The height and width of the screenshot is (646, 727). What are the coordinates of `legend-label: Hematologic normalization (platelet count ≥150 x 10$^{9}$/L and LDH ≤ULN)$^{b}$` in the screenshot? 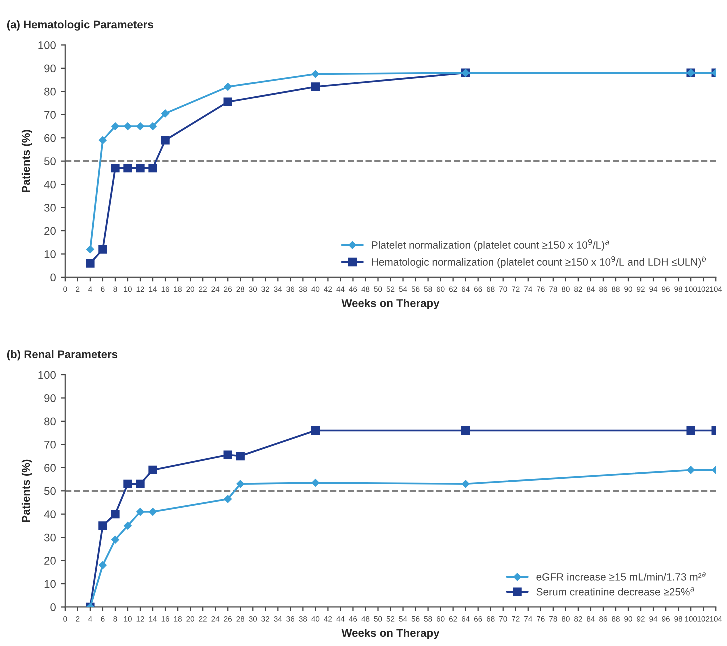 It's located at (539, 262).